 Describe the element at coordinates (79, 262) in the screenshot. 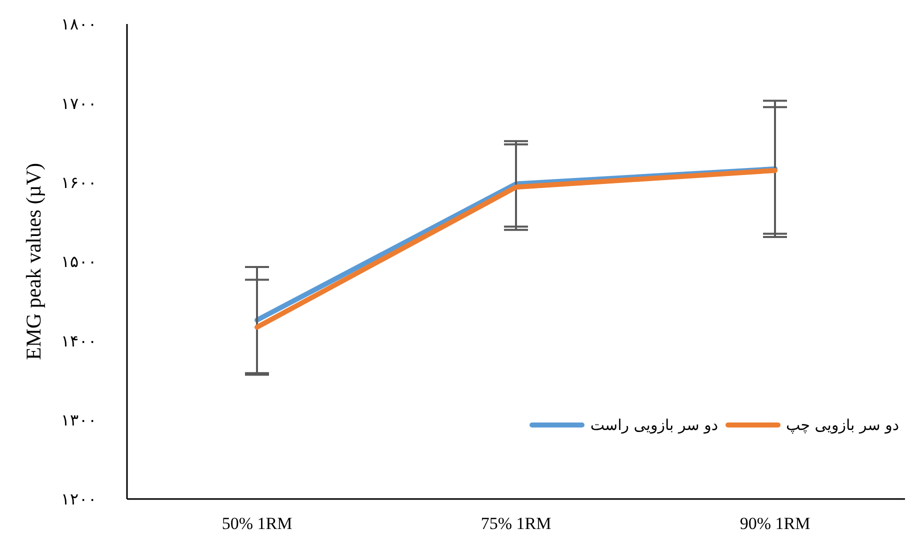

I see `y-tick-label: ۱۵۰۰` at that location.